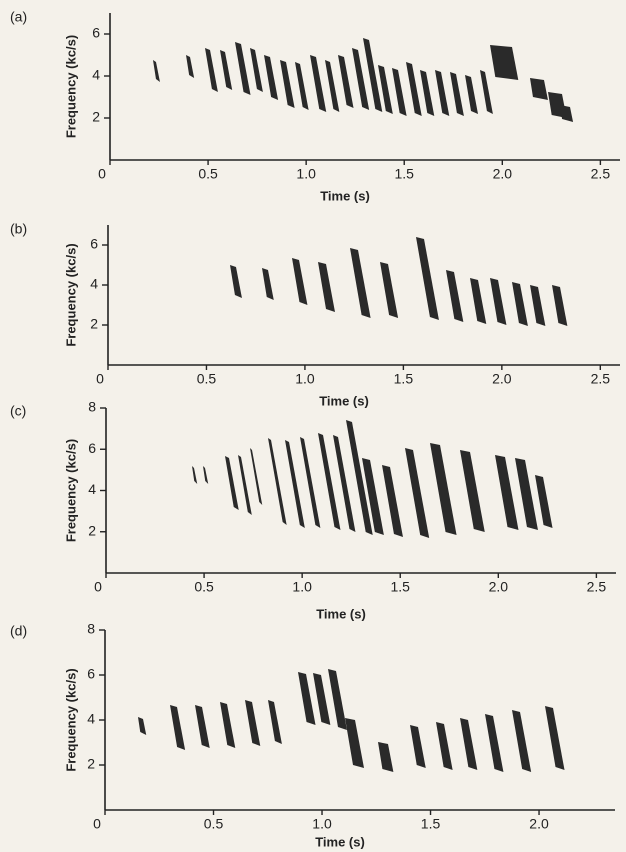  Describe the element at coordinates (18, 17) in the screenshot. I see `panel-label: (a)` at that location.